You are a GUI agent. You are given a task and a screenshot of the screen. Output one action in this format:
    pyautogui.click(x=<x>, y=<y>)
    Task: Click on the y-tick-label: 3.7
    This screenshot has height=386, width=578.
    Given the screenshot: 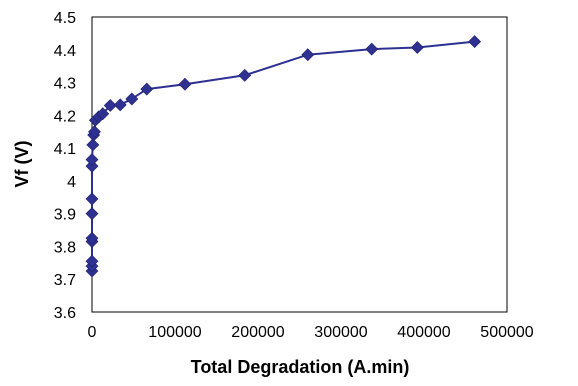 What is the action you would take?
    pyautogui.click(x=65, y=280)
    